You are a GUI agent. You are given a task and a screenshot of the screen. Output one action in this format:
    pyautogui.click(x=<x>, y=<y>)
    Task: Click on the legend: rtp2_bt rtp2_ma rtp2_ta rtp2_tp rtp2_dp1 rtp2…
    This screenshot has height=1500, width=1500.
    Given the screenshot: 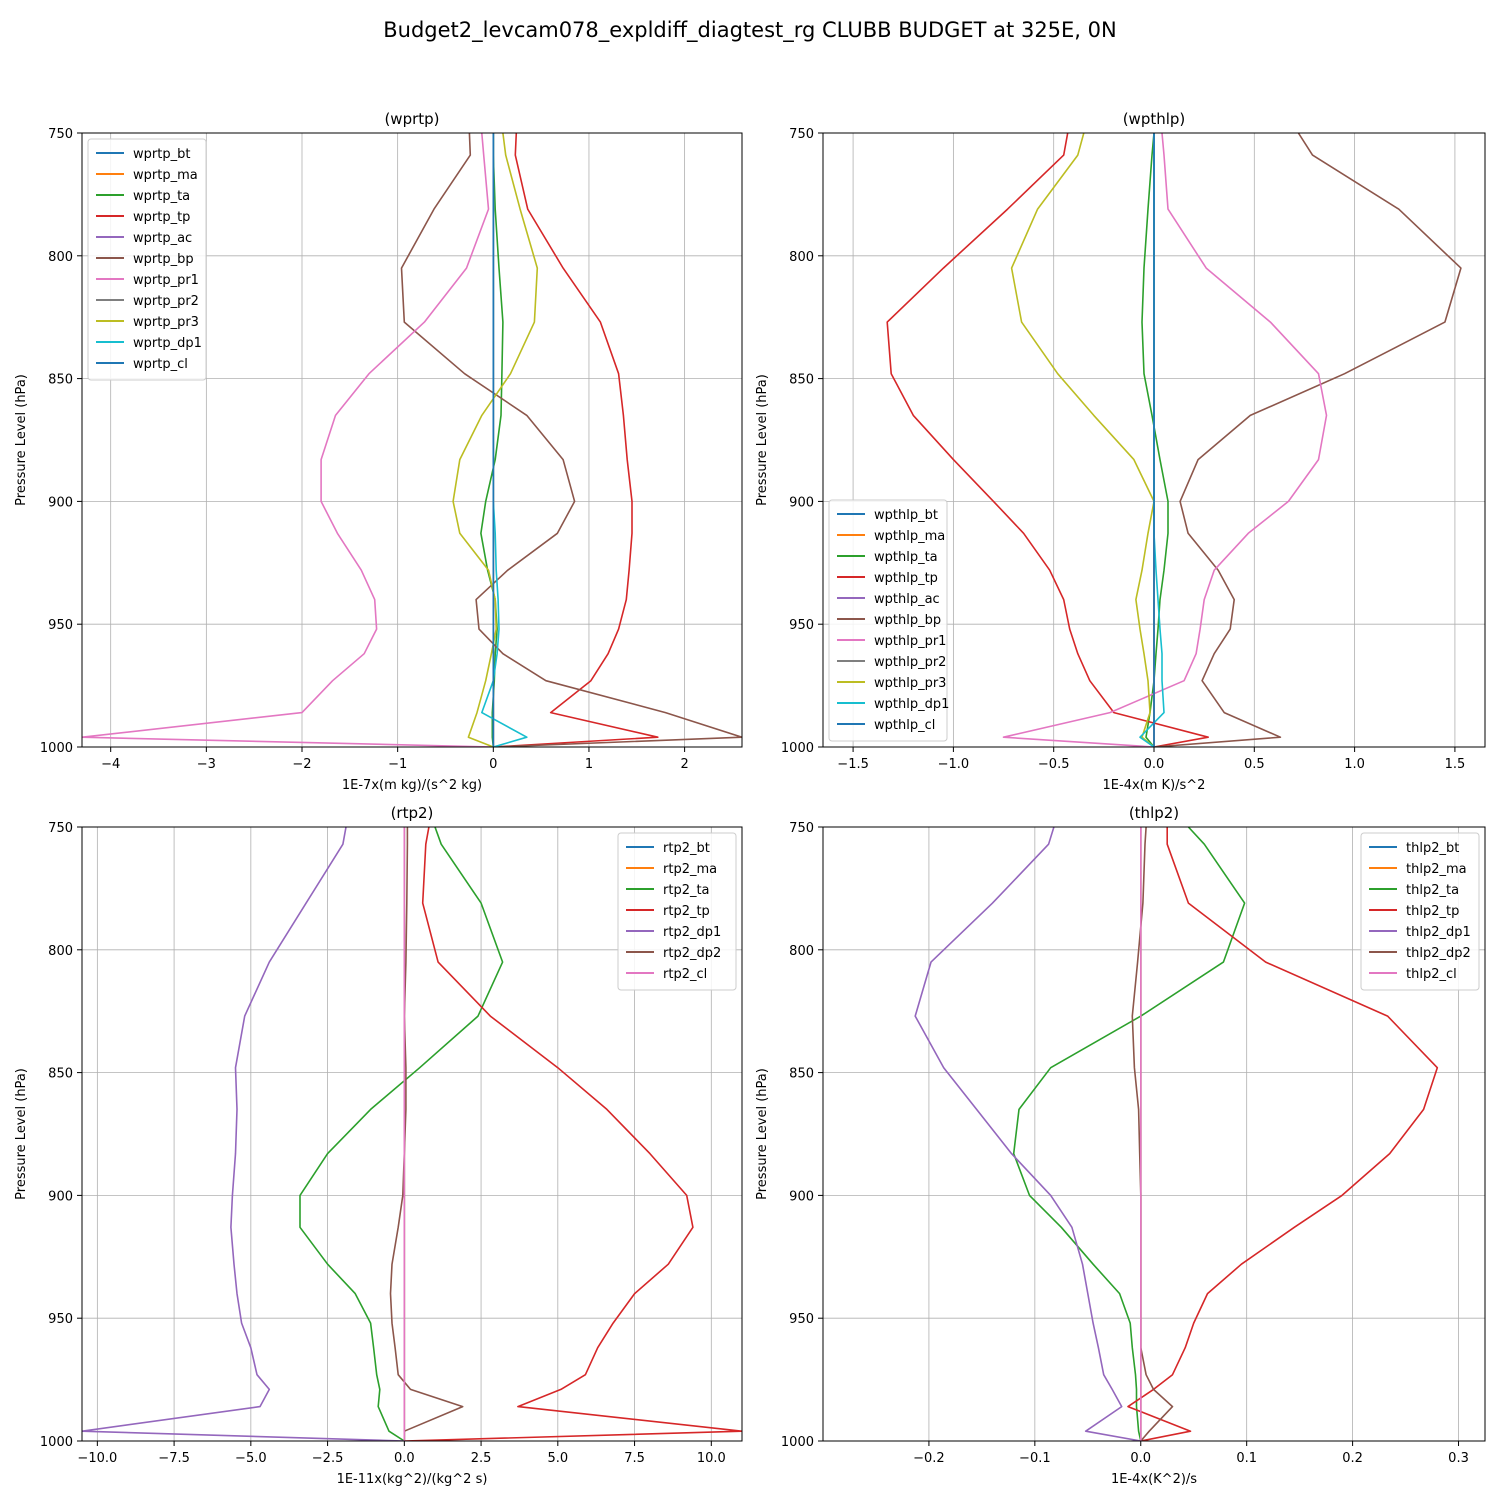 What is the action you would take?
    pyautogui.click(x=677, y=911)
    